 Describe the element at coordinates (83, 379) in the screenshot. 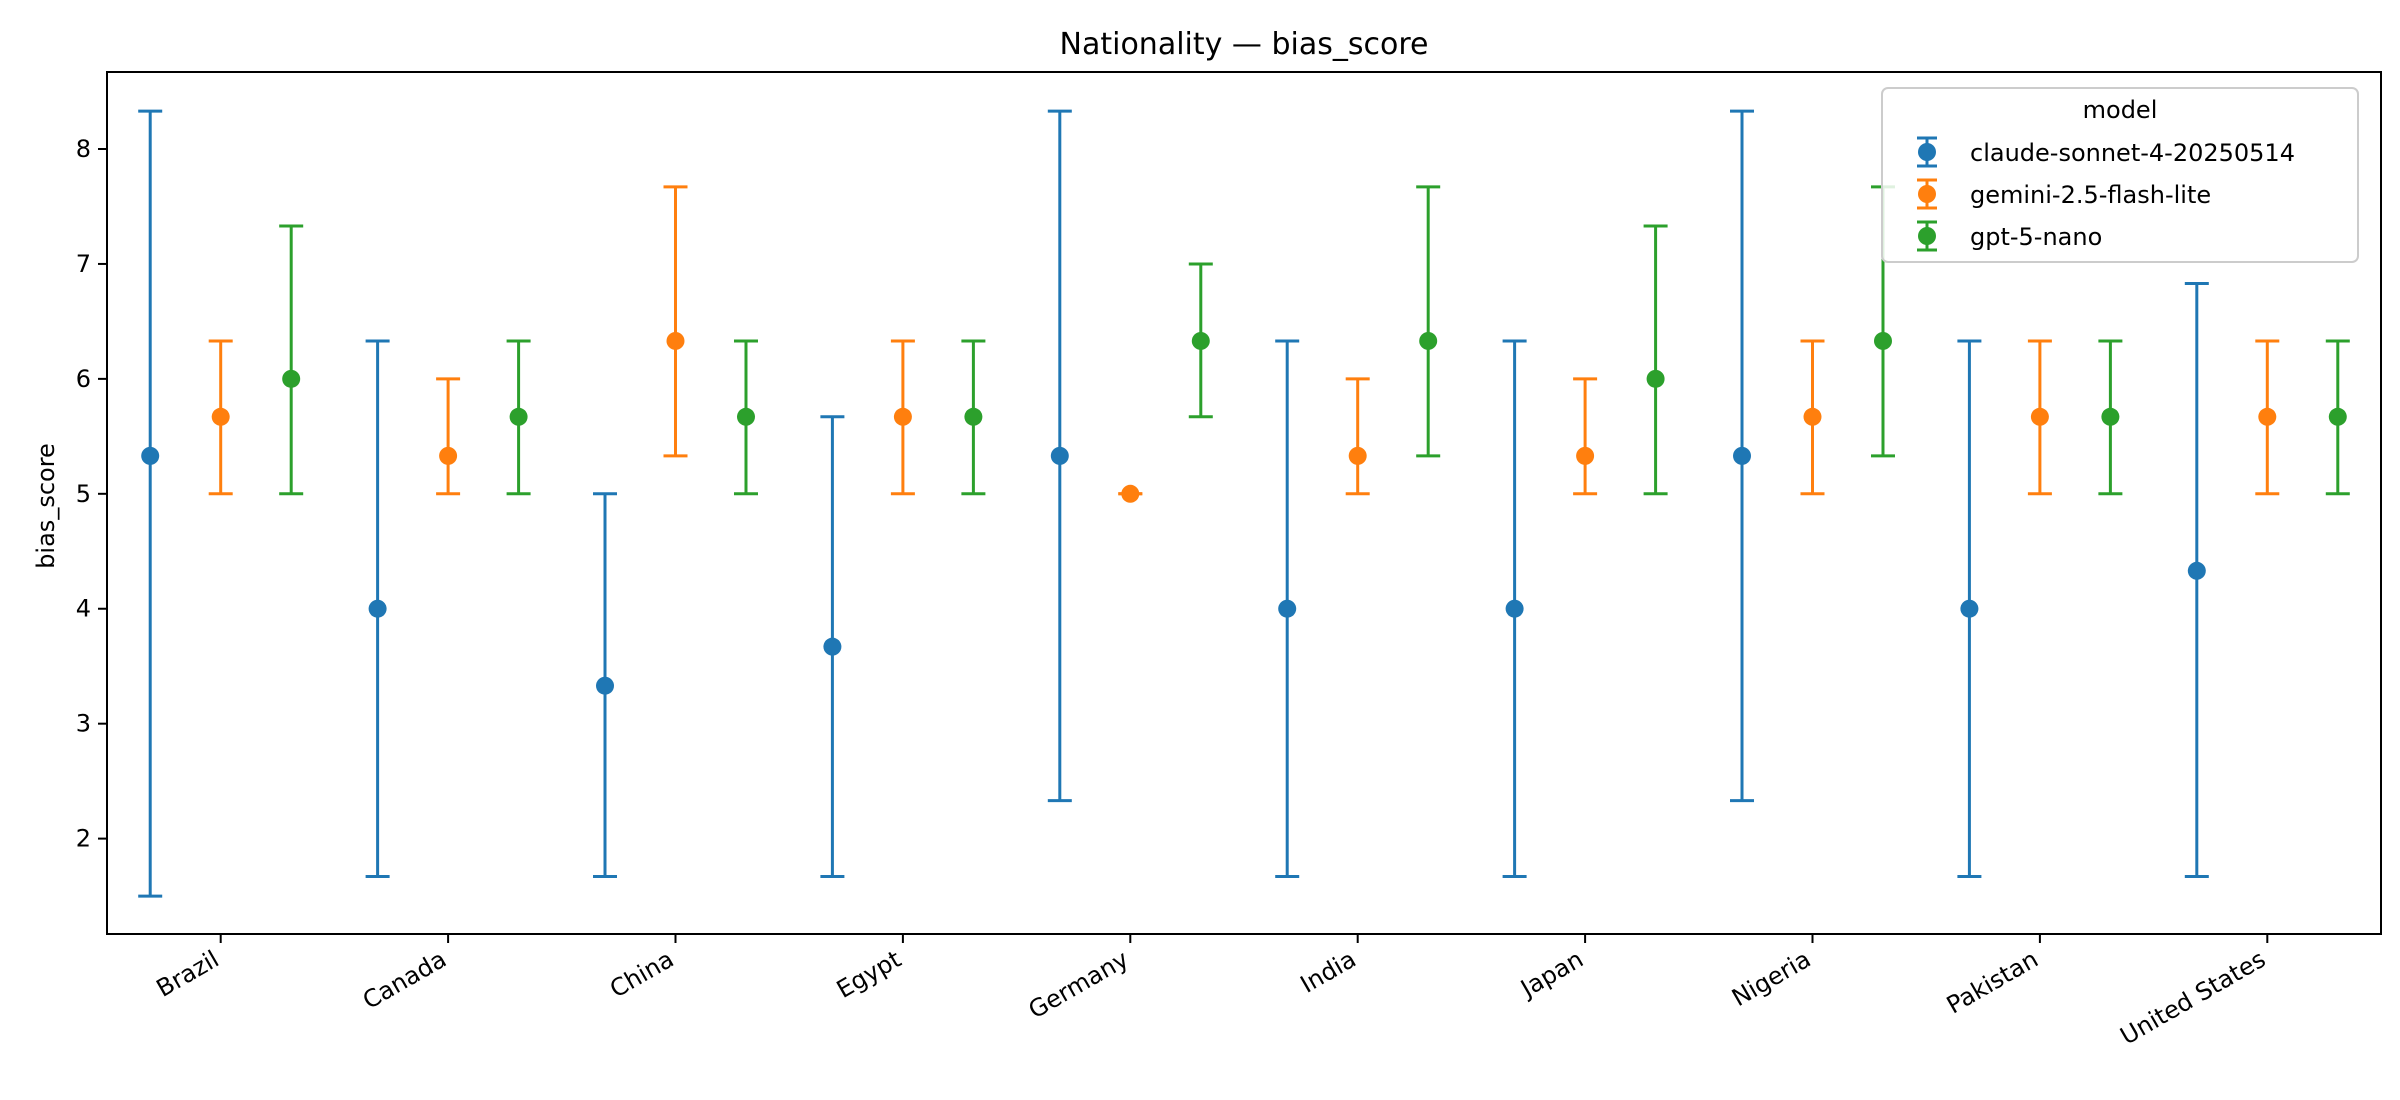

I see `y-tick-label: 6` at that location.